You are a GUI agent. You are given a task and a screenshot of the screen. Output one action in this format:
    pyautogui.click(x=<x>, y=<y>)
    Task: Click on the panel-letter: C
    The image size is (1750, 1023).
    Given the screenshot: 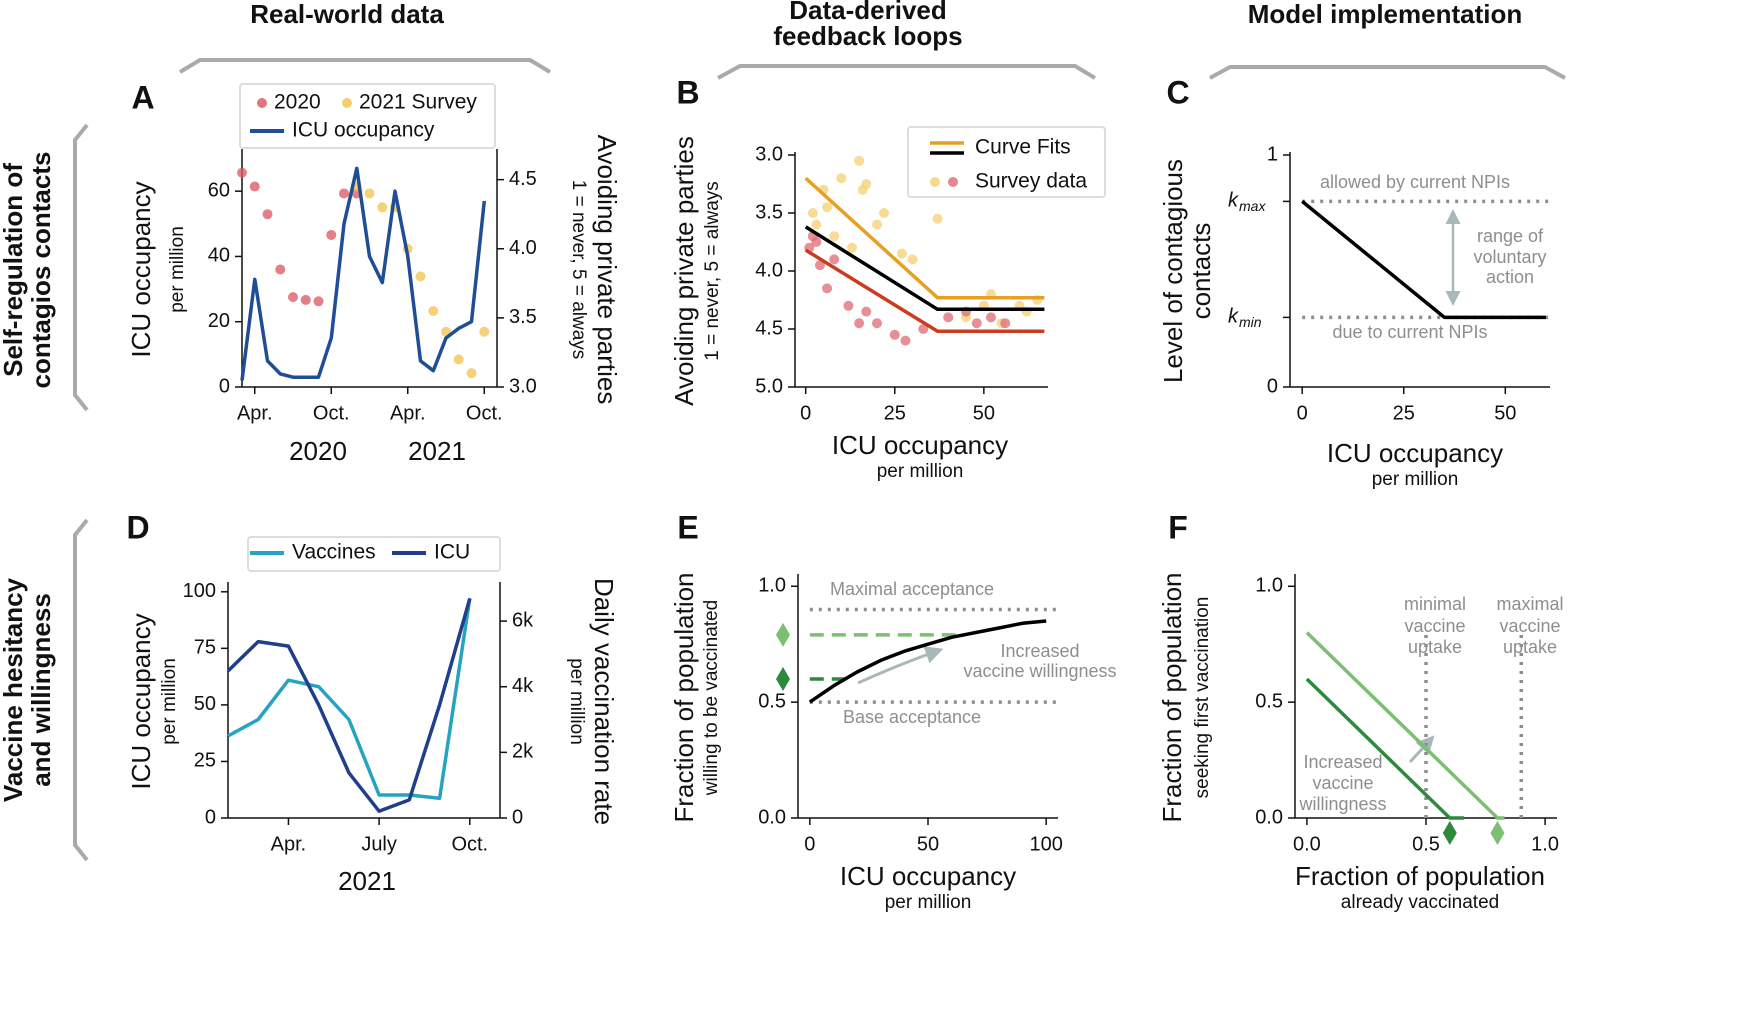 What is the action you would take?
    pyautogui.click(x=1177, y=92)
    